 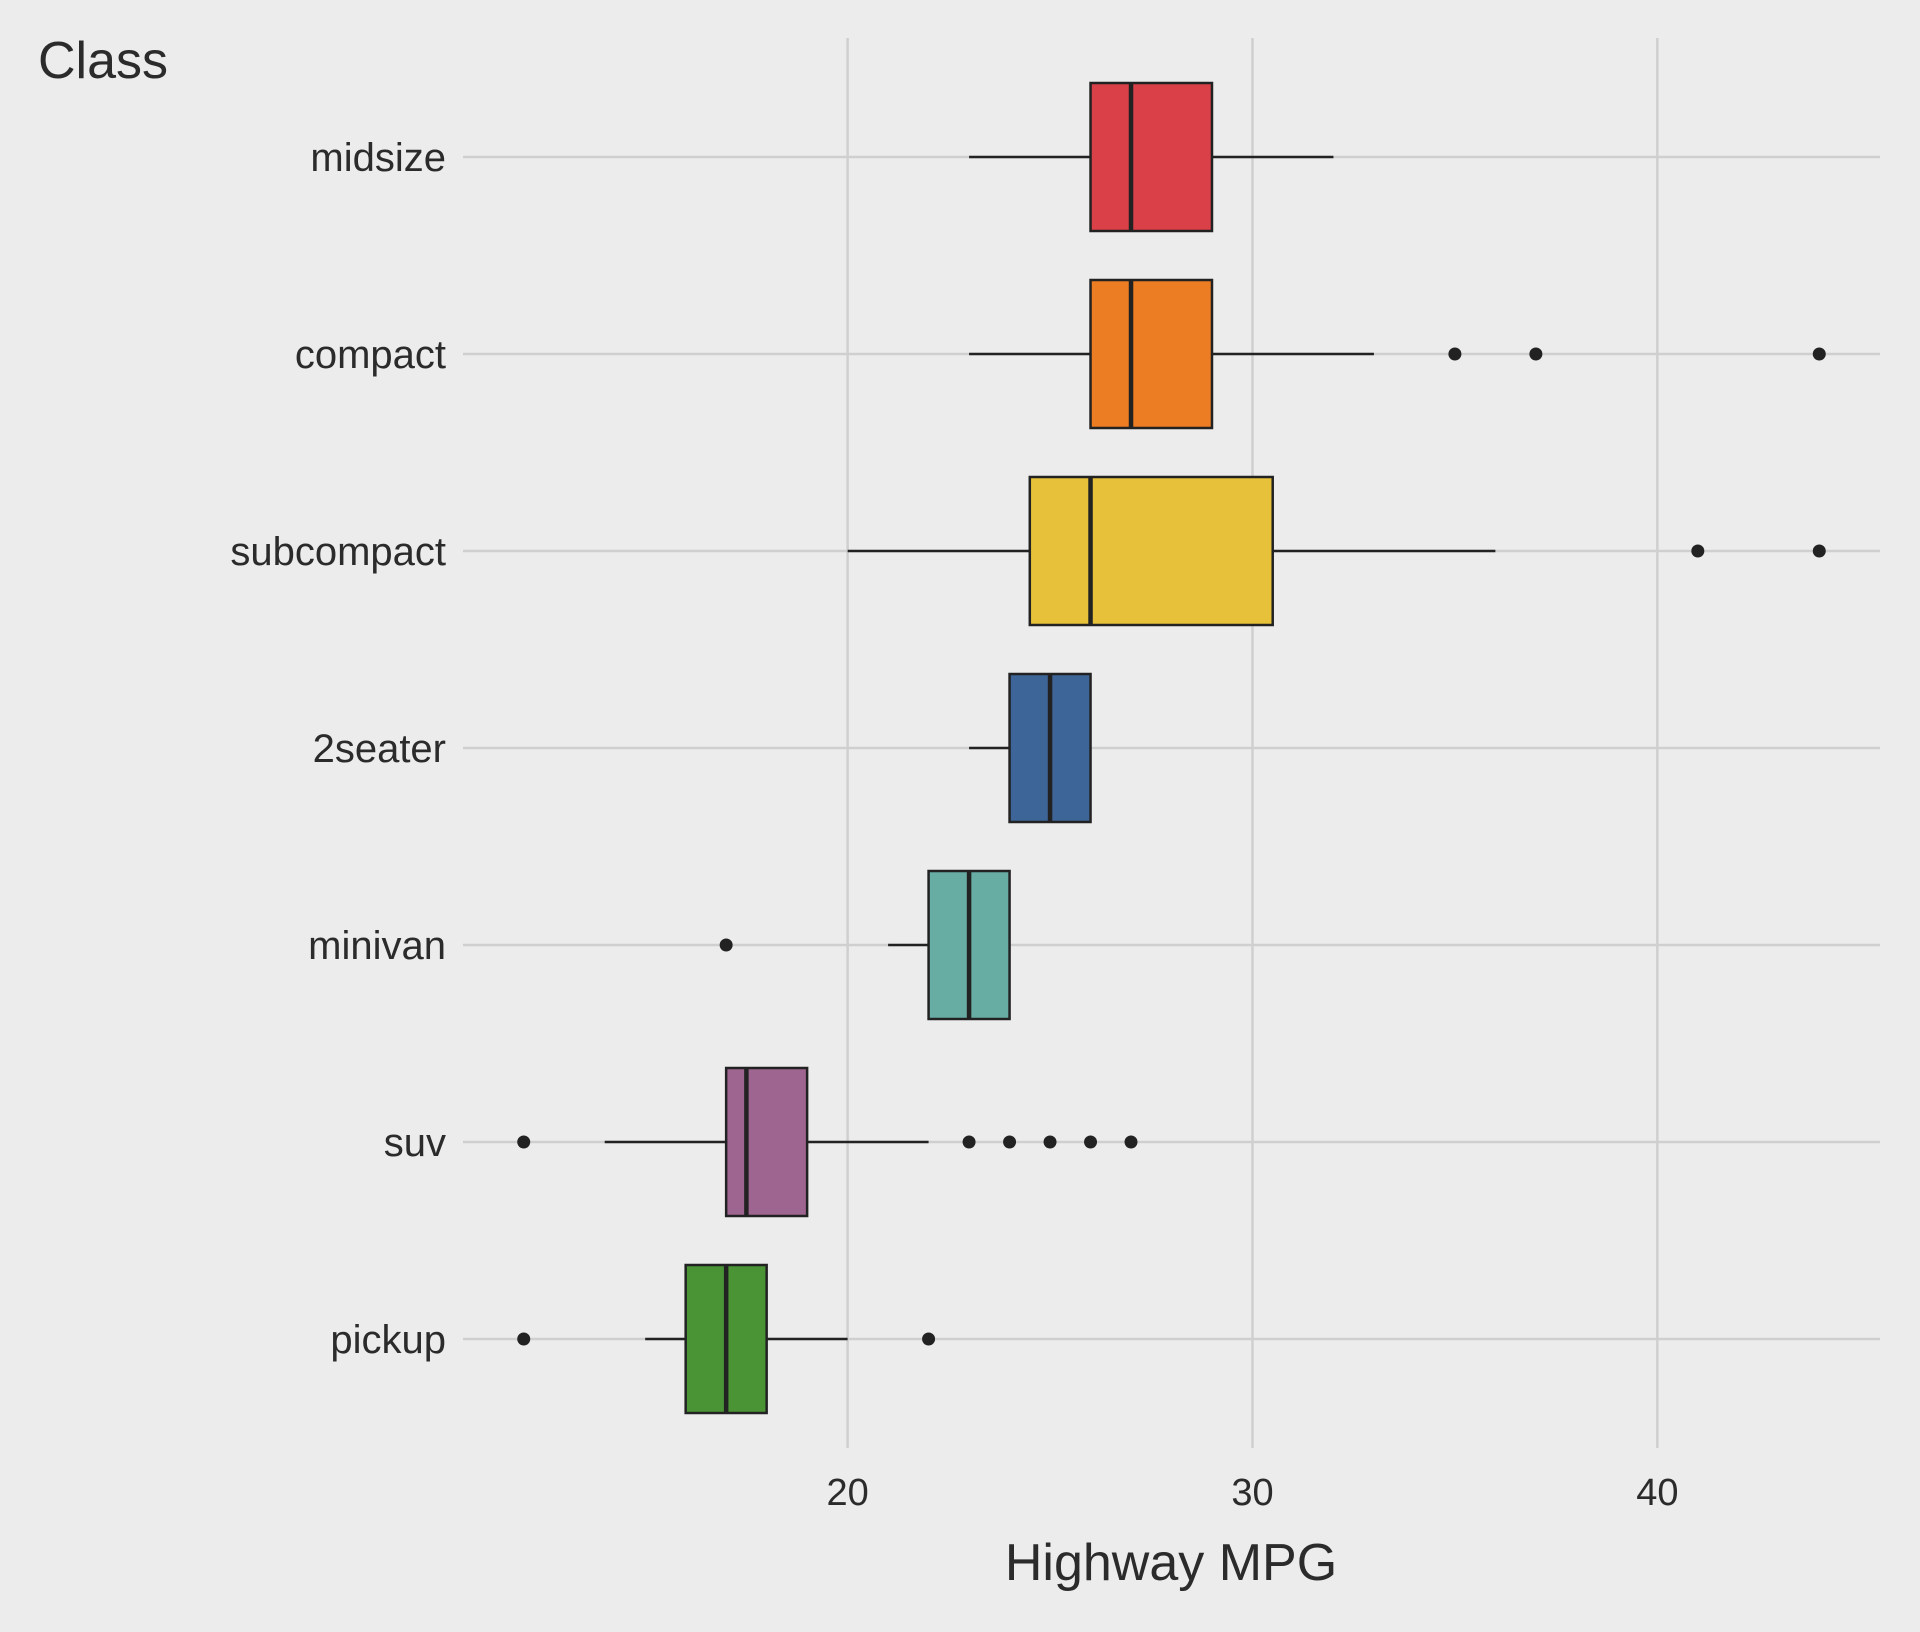 I want to click on x-tick-label-30: 30, so click(x=1252, y=1493).